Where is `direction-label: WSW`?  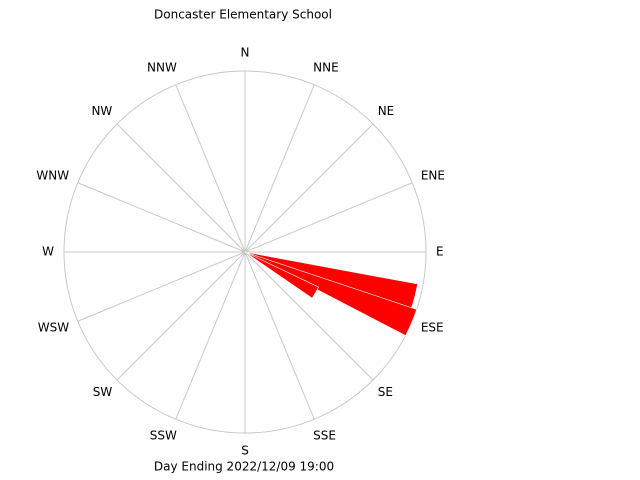 direction-label: WSW is located at coordinates (53, 328).